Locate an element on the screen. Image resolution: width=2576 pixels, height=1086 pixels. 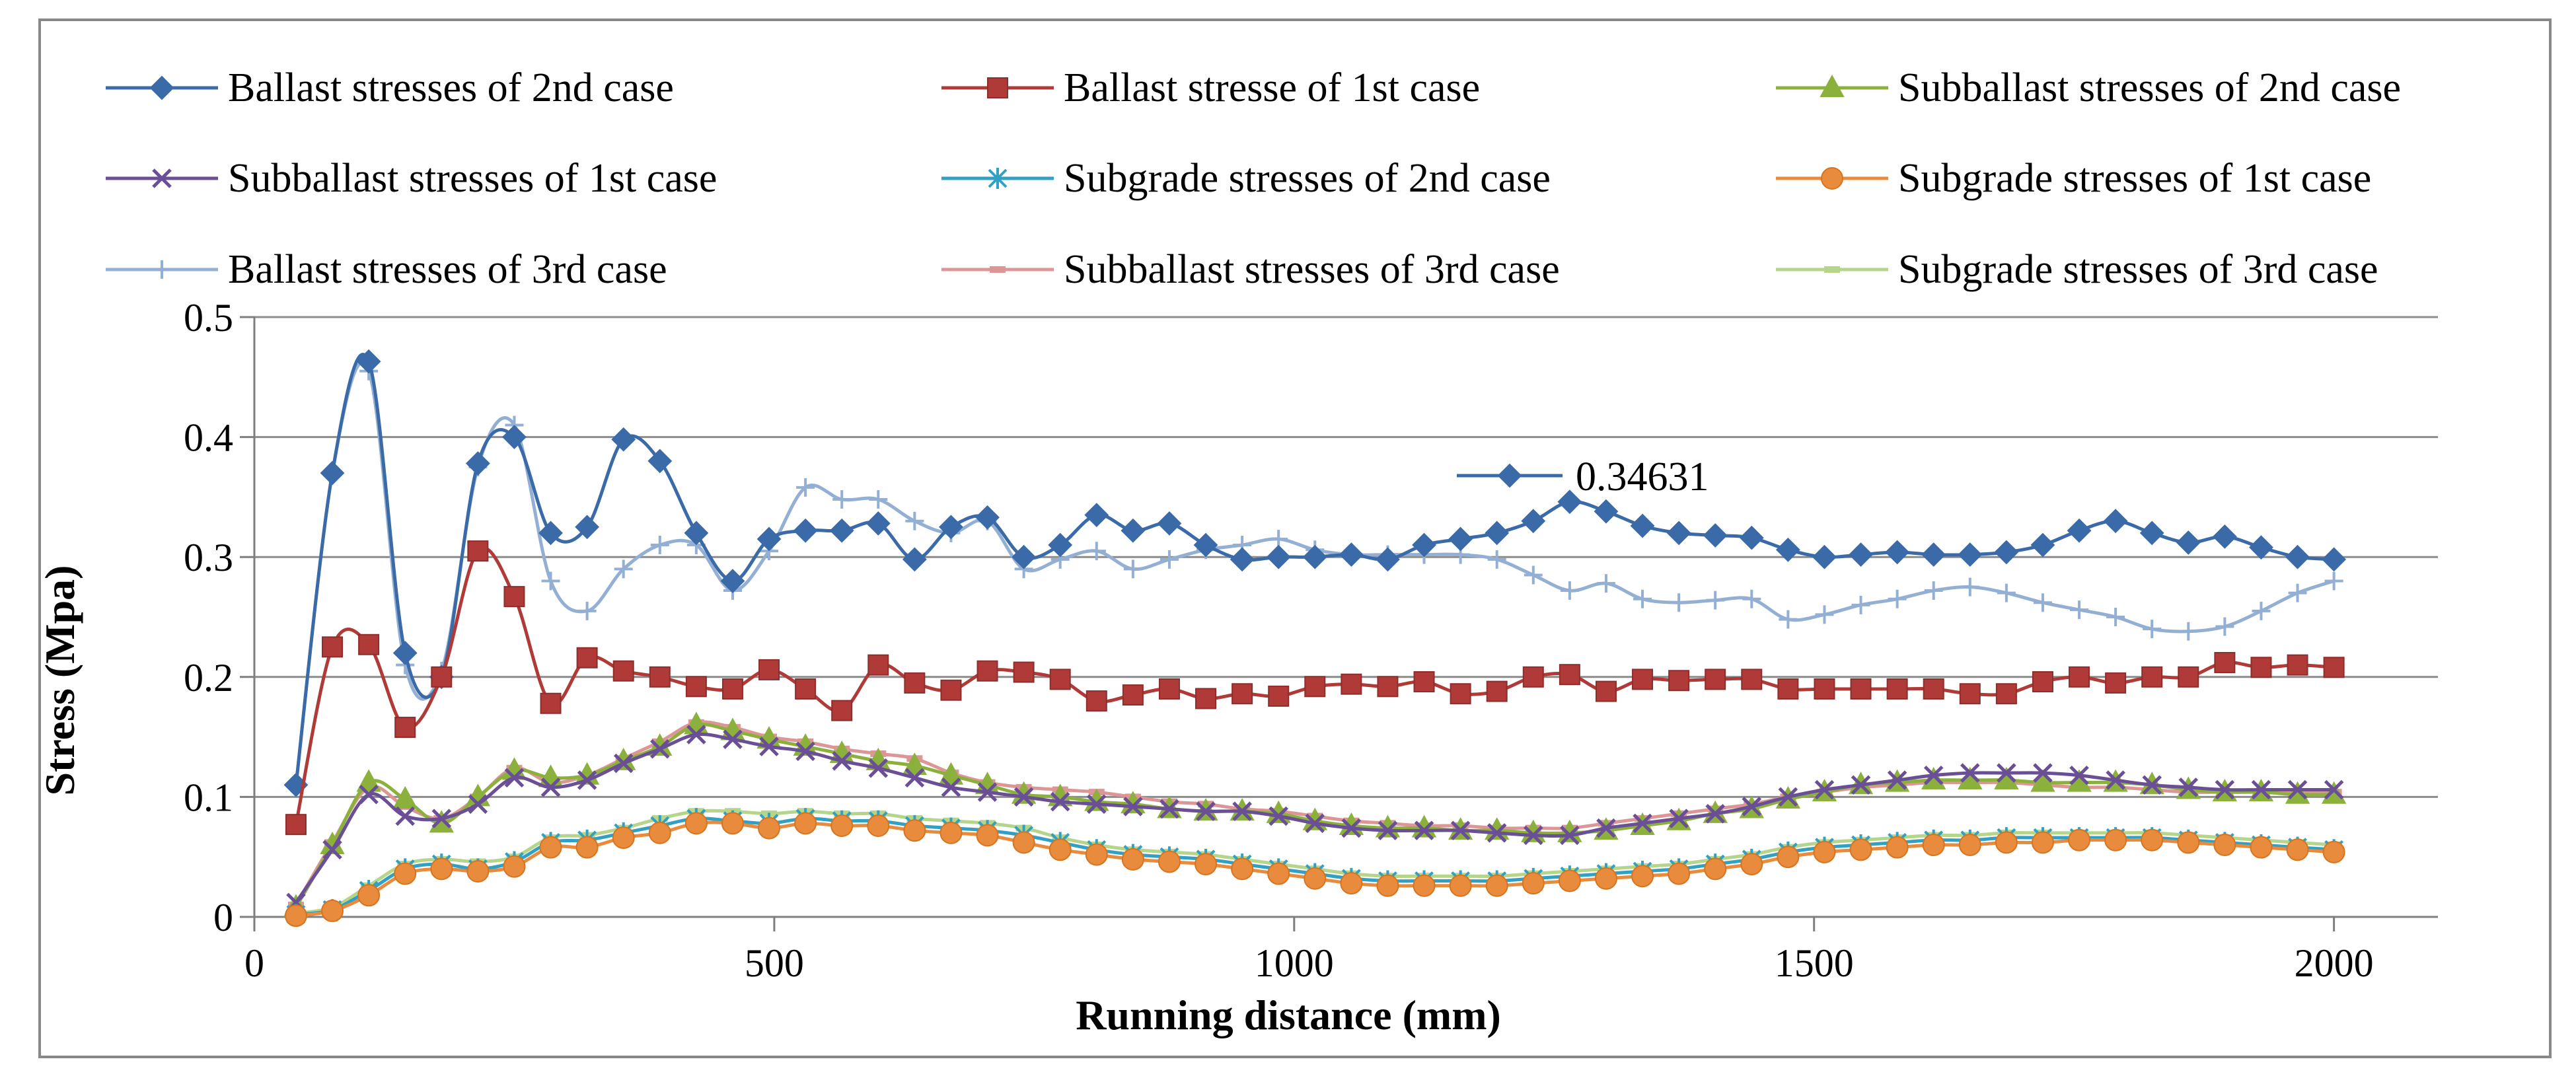
x-axis-title: Running distance (mm) is located at coordinates (1288, 1015).